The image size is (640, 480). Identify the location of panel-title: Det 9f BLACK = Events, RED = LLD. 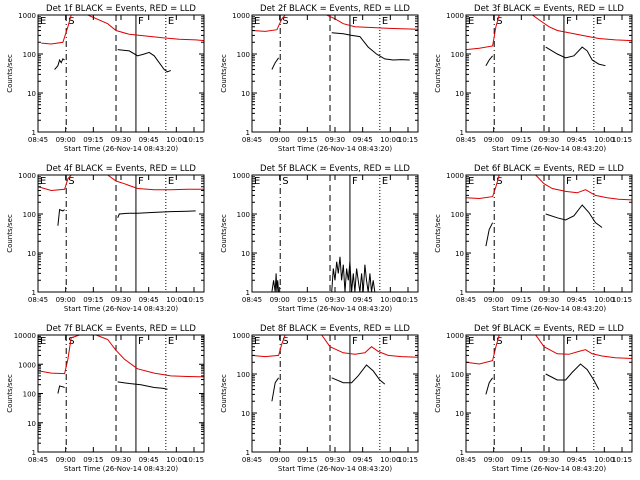
(549, 329).